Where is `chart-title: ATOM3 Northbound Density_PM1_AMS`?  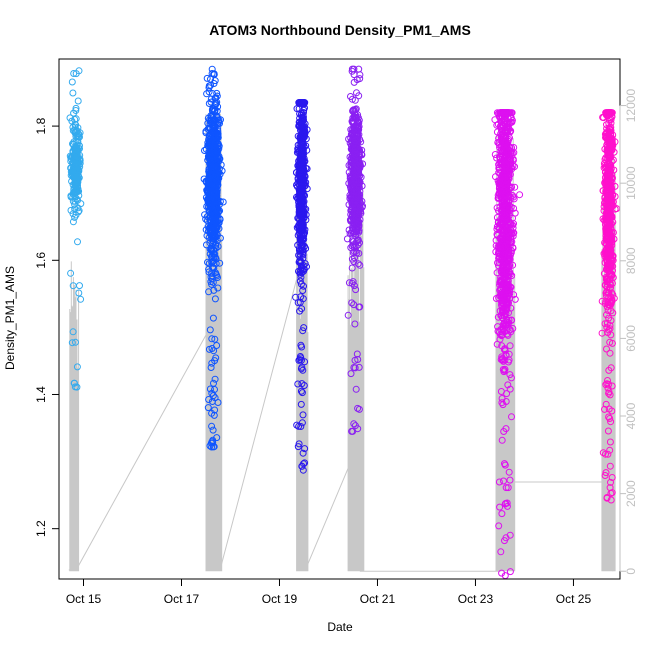
chart-title: ATOM3 Northbound Density_PM1_AMS is located at coordinates (340, 30).